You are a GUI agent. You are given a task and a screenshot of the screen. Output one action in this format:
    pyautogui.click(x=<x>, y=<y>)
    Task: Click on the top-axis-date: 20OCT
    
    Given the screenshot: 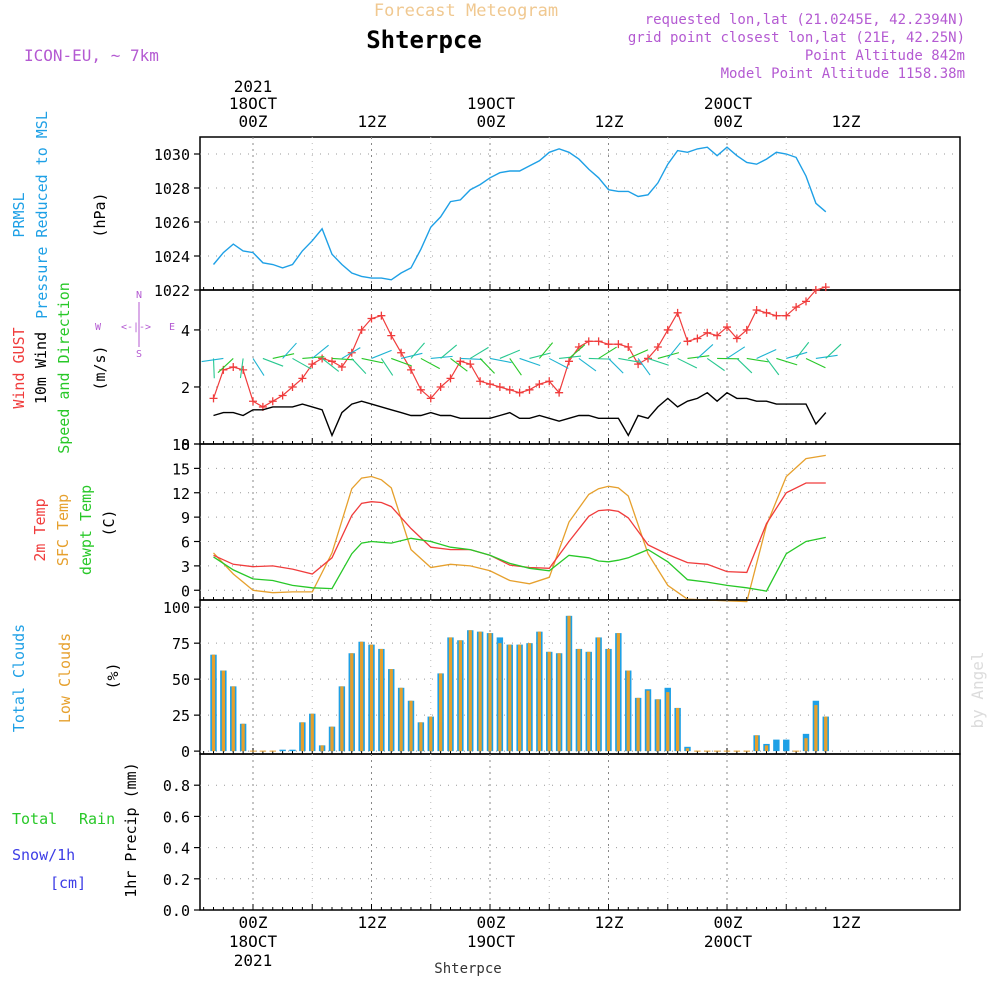 What is the action you would take?
    pyautogui.click(x=728, y=103)
    